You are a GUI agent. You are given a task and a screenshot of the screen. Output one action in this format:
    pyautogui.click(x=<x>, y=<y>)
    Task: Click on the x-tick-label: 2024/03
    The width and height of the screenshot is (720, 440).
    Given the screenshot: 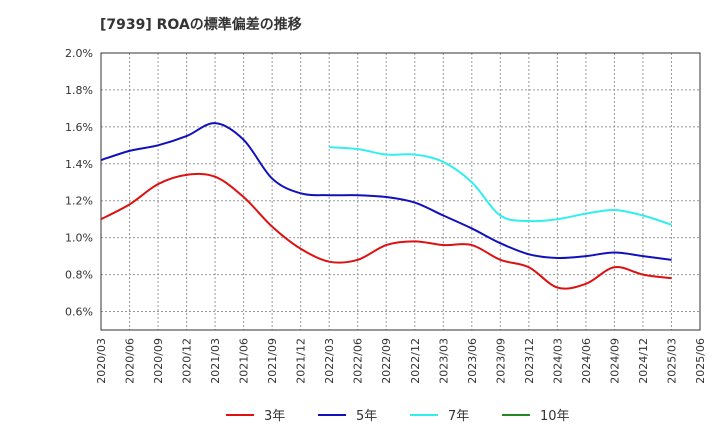 What is the action you would take?
    pyautogui.click(x=557, y=361)
    